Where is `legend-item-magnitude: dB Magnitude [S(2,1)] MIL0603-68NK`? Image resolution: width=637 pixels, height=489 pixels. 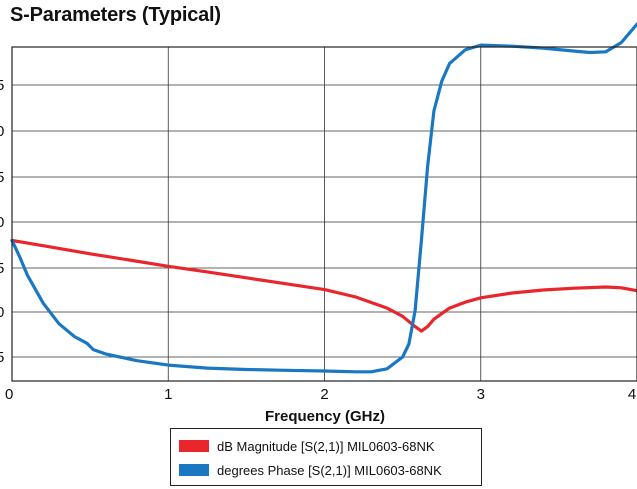
legend-item-magnitude: dB Magnitude [S(2,1)] MIL0603-68NK is located at coordinates (307, 446).